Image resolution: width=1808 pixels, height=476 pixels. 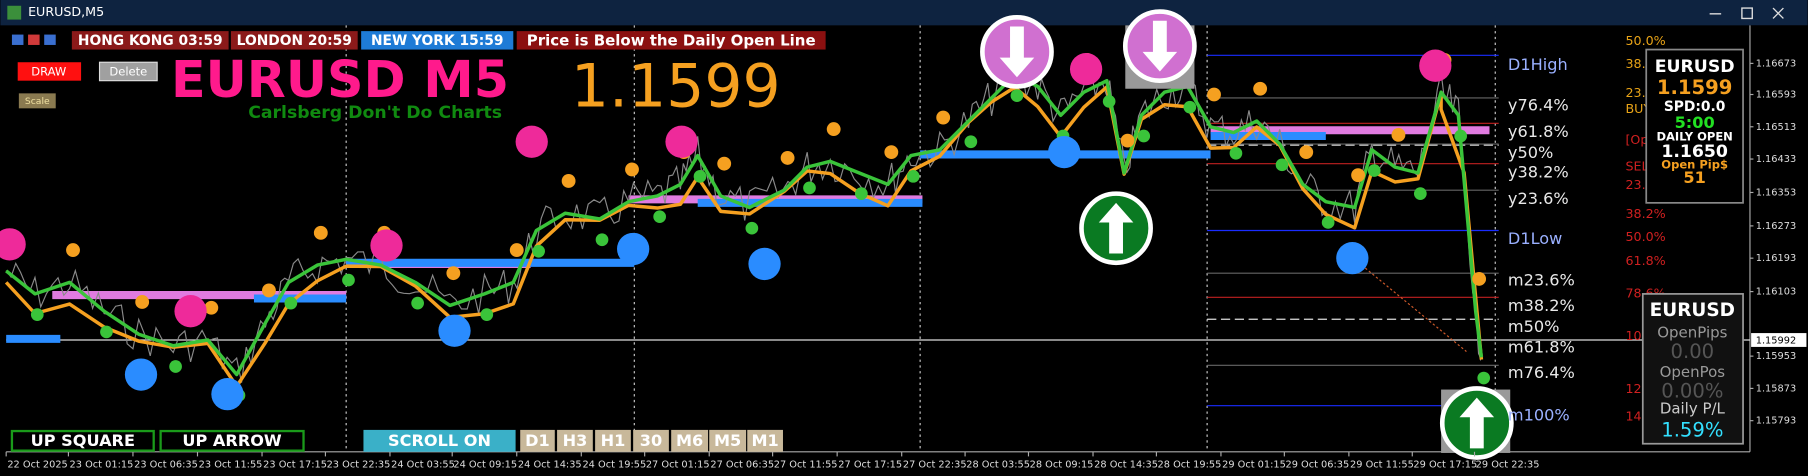 What do you see at coordinates (231, 464) in the screenshot?
I see `time-axis-label: 23 Oct 11:55` at bounding box center [231, 464].